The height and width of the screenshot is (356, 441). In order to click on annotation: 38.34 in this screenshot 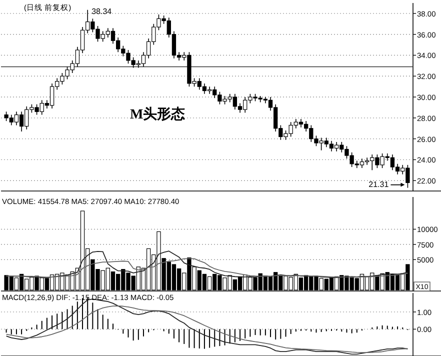, I will do `click(102, 11)`.